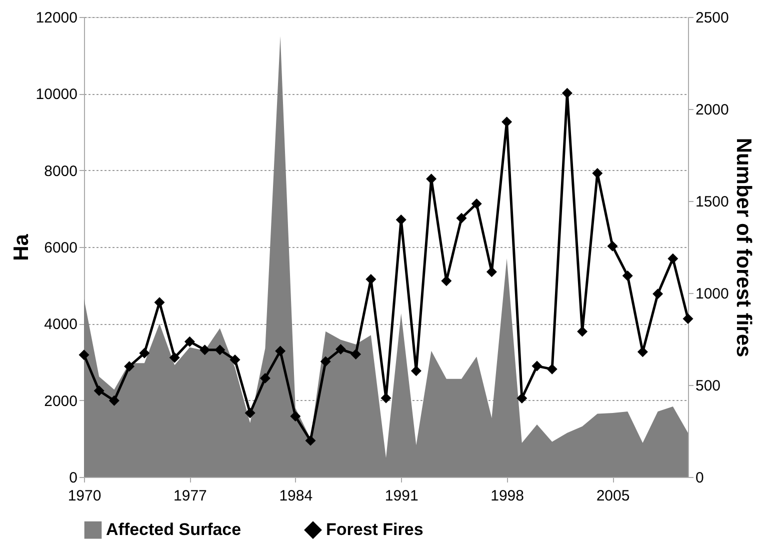 The image size is (764, 551). I want to click on x-tick-label: 1998, so click(507, 496).